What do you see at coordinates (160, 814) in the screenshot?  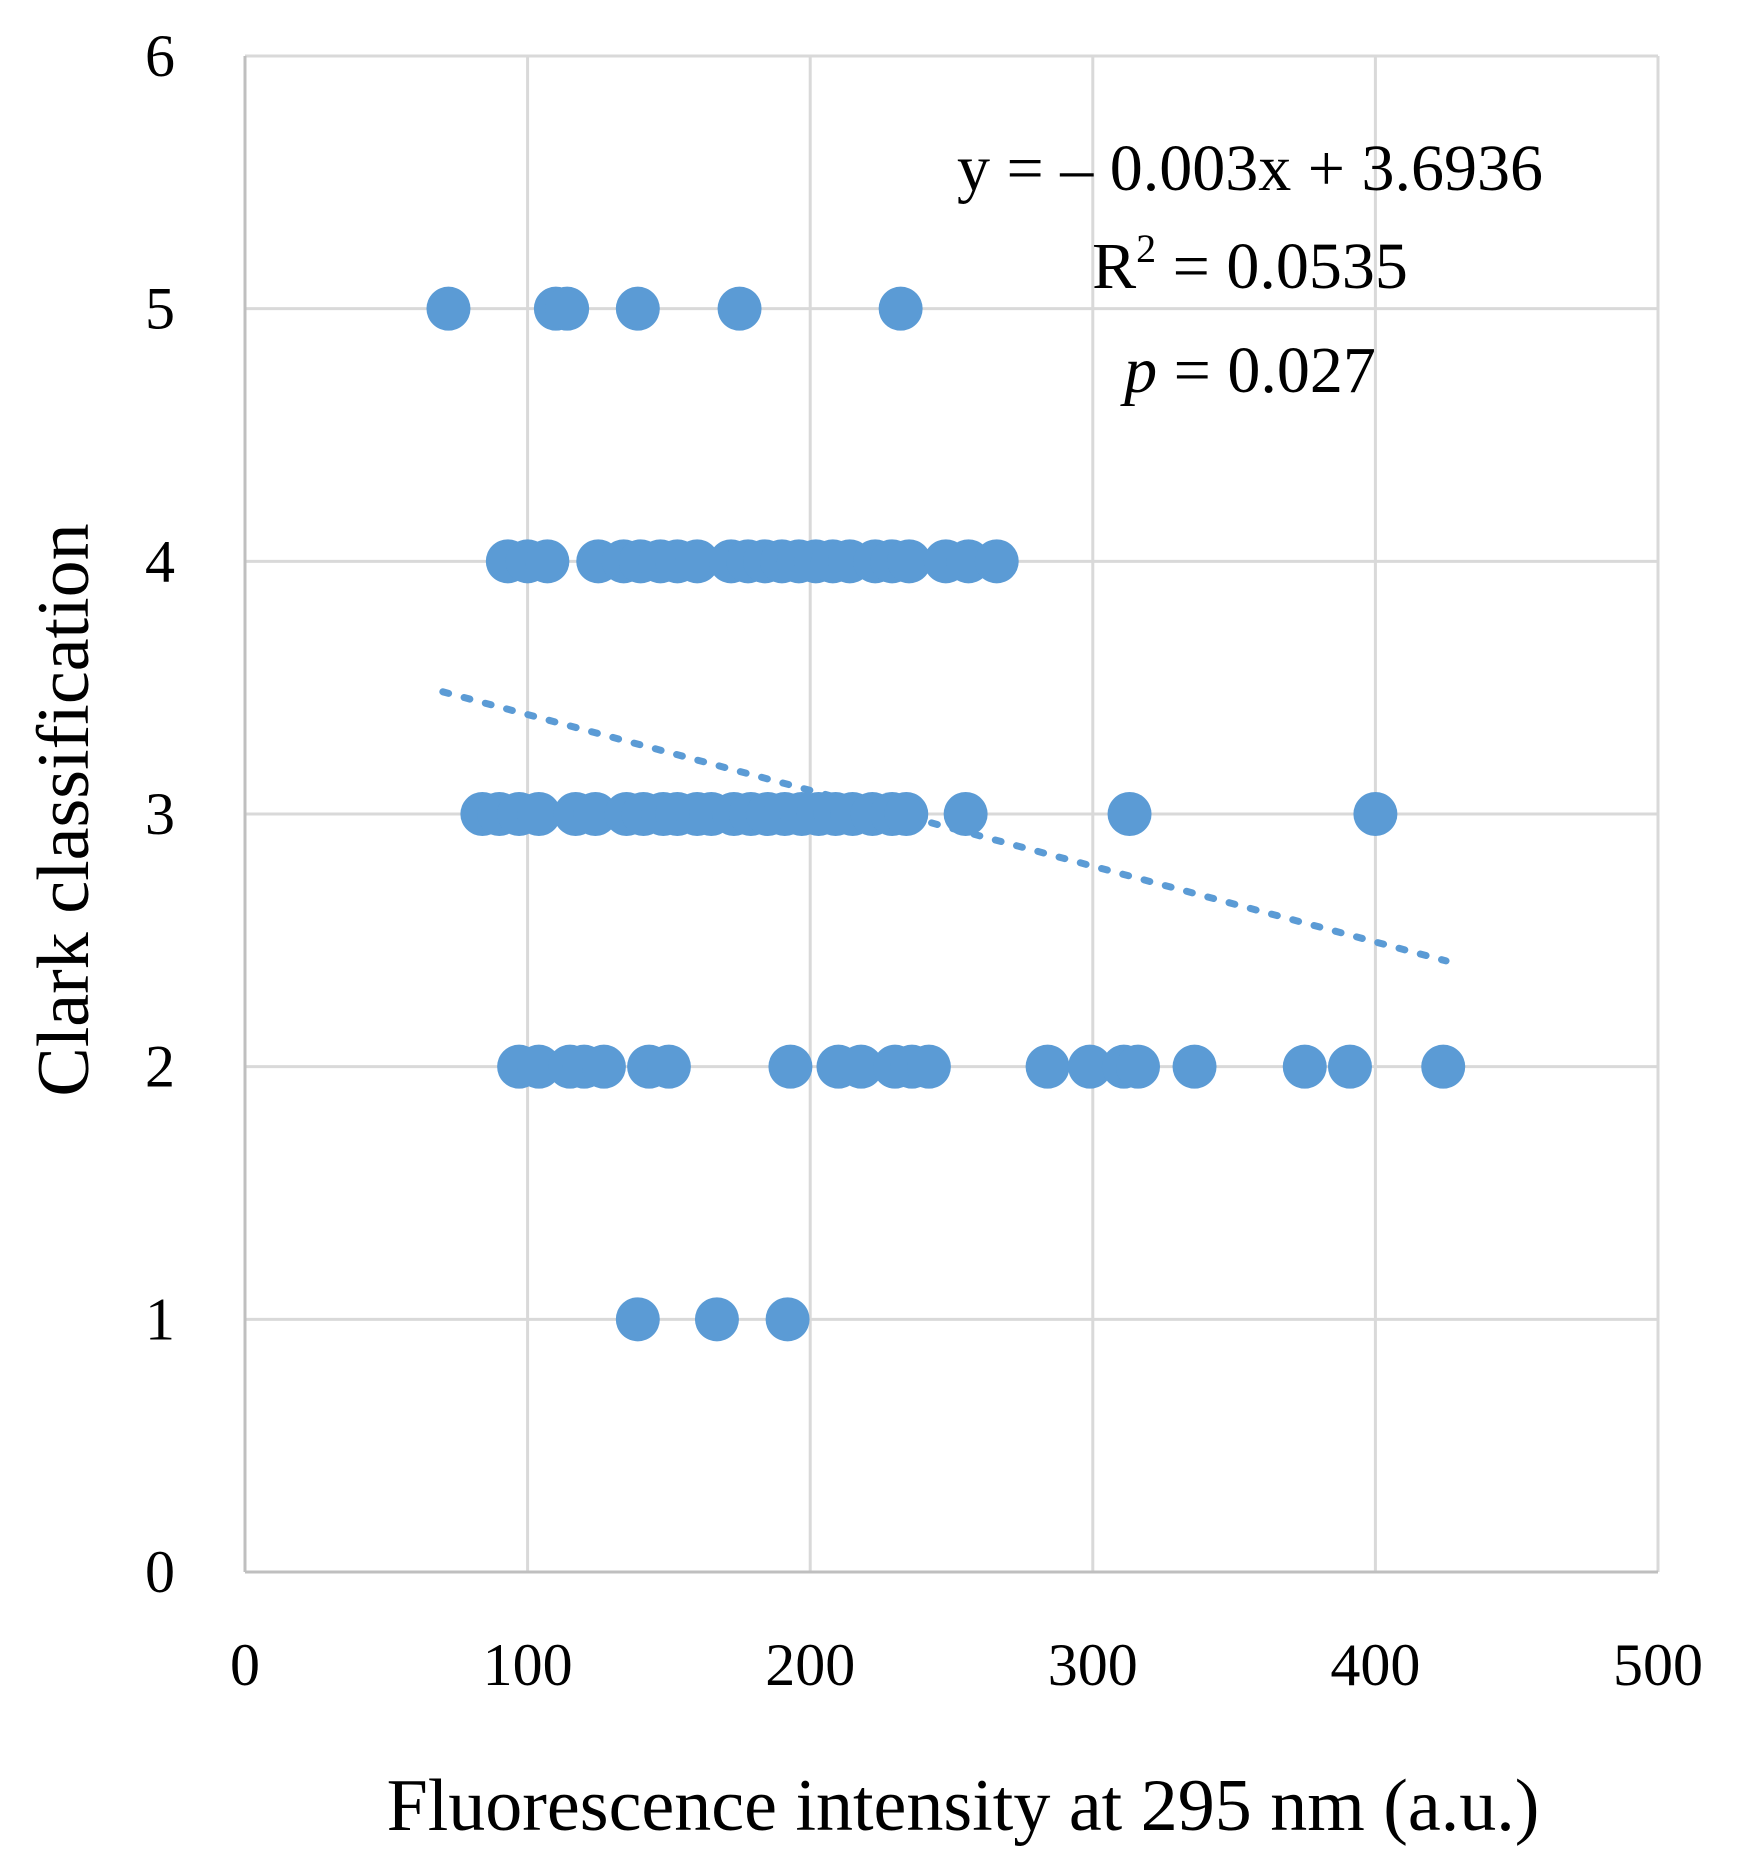 I see `y-tick-label-3: 3` at bounding box center [160, 814].